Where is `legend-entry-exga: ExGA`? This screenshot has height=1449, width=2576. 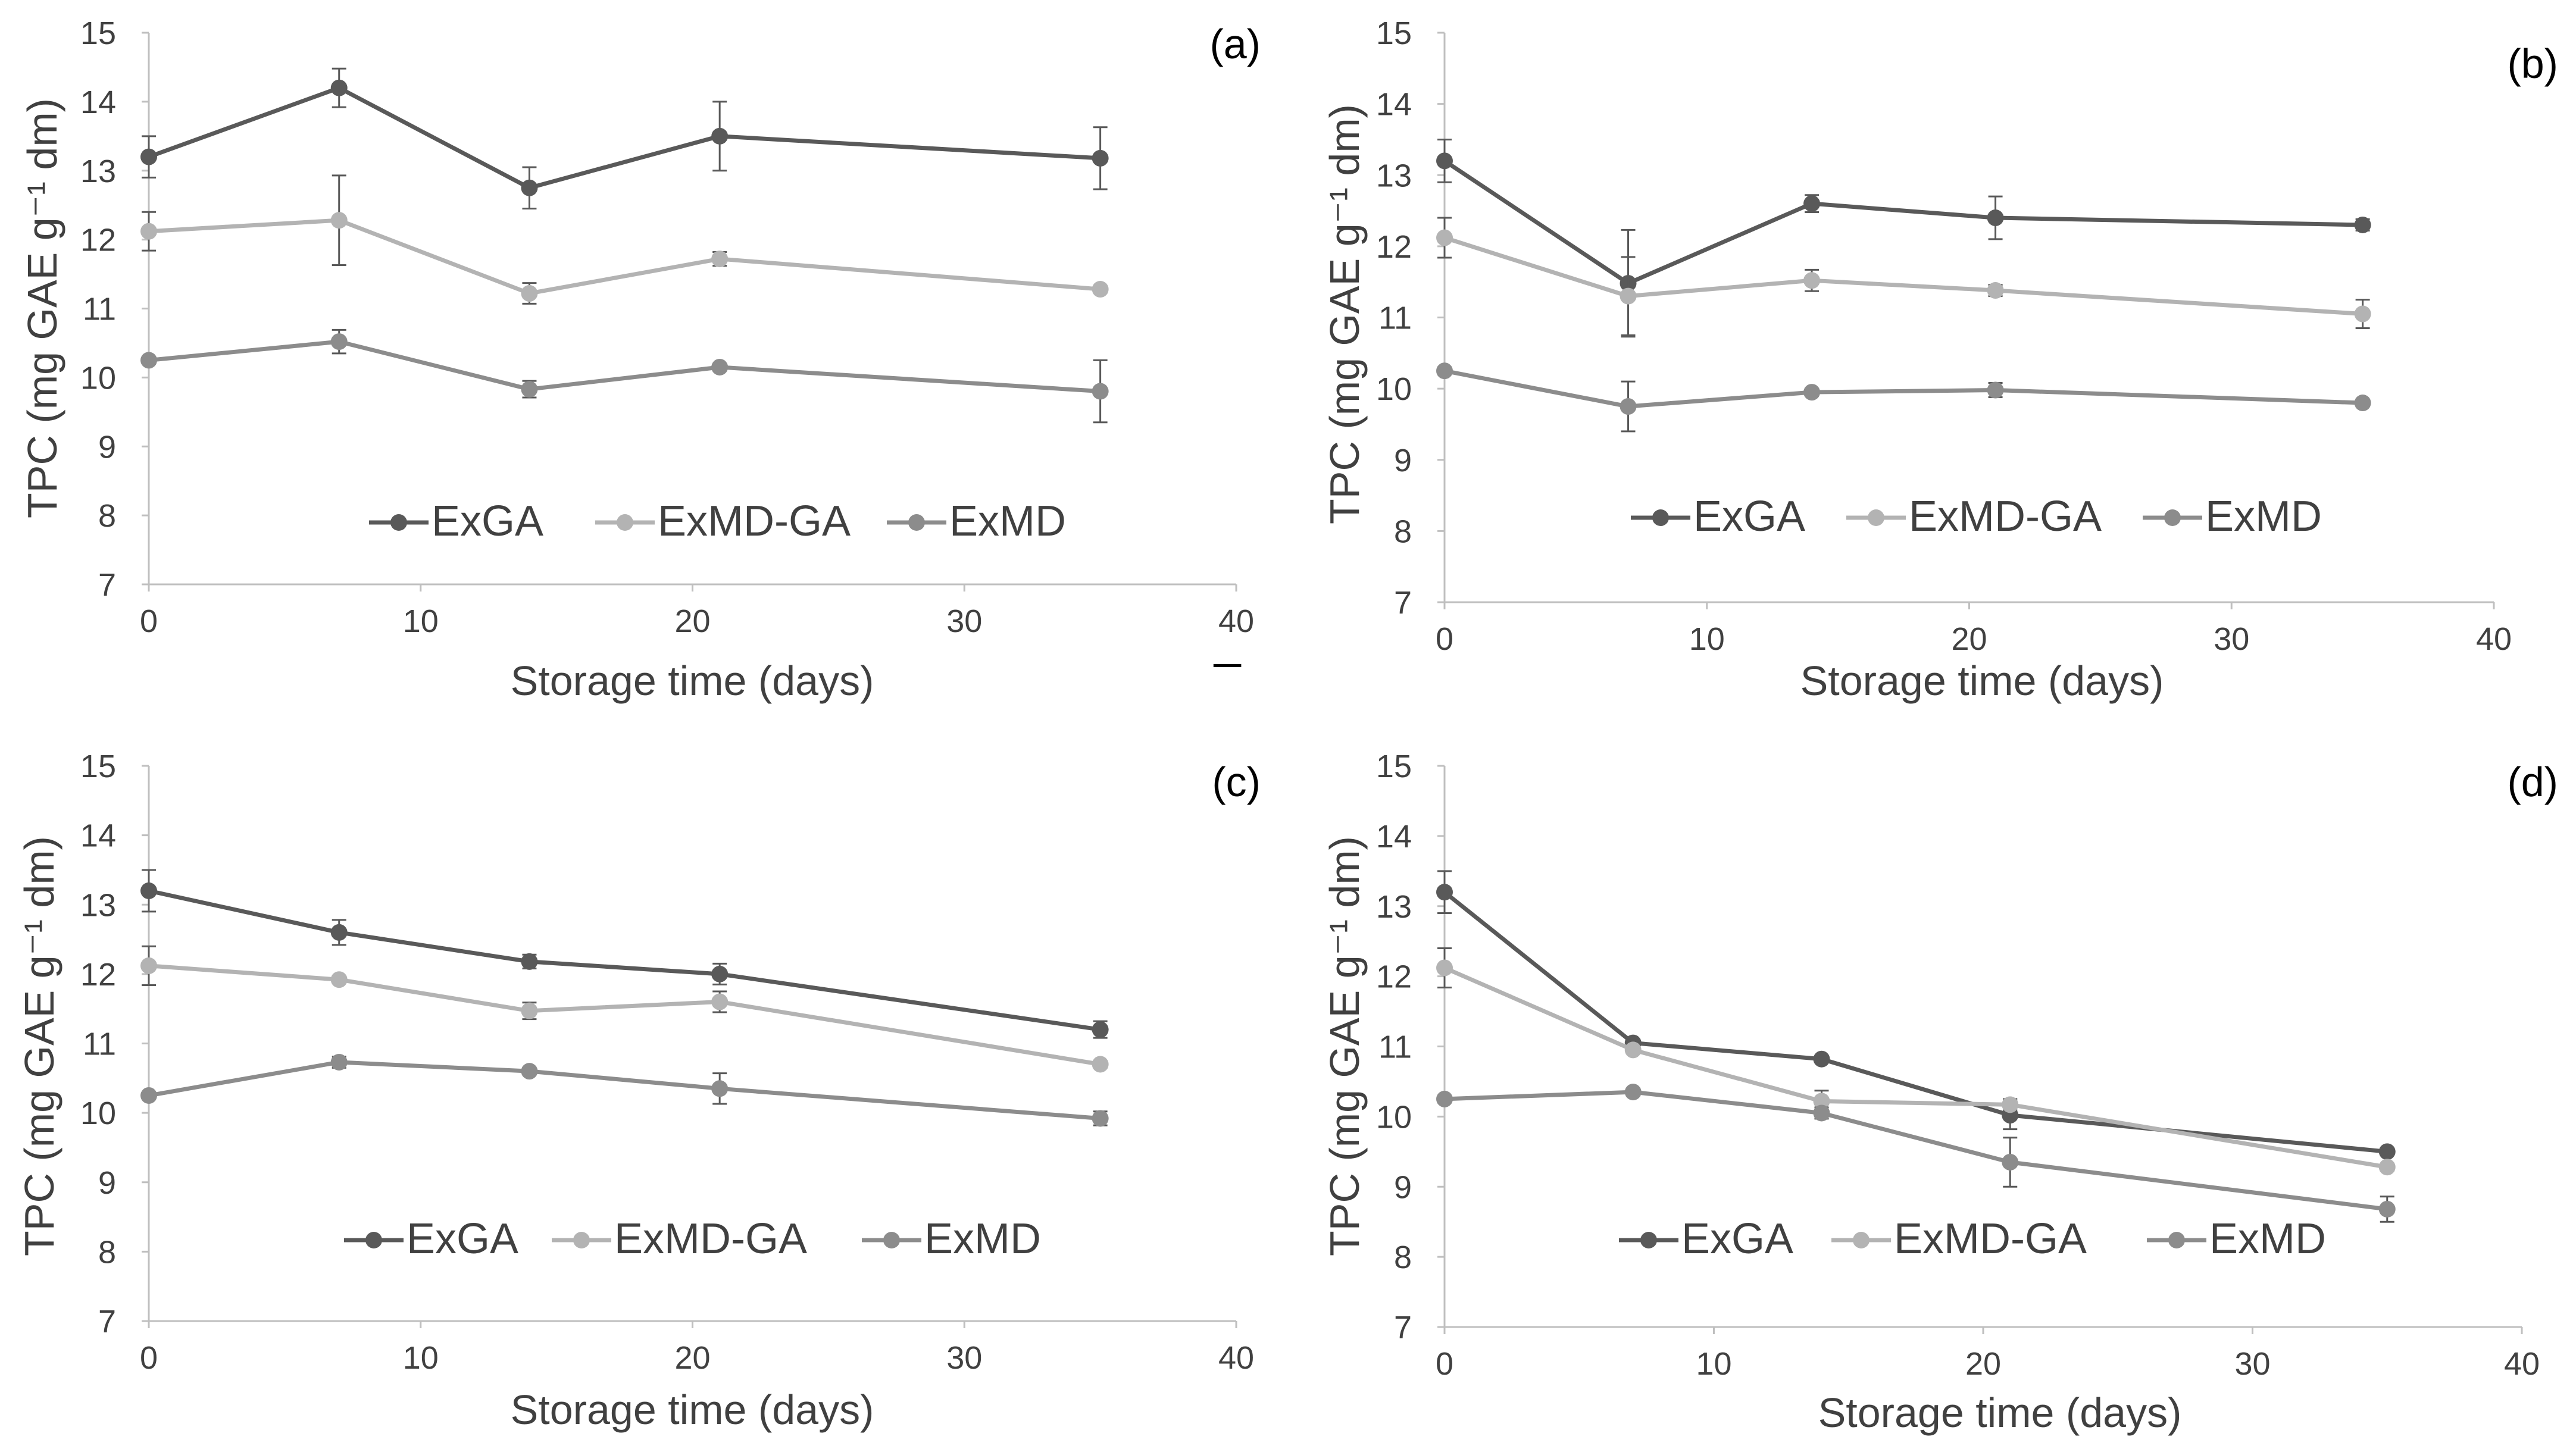 legend-entry-exga: ExGA is located at coordinates (456, 521).